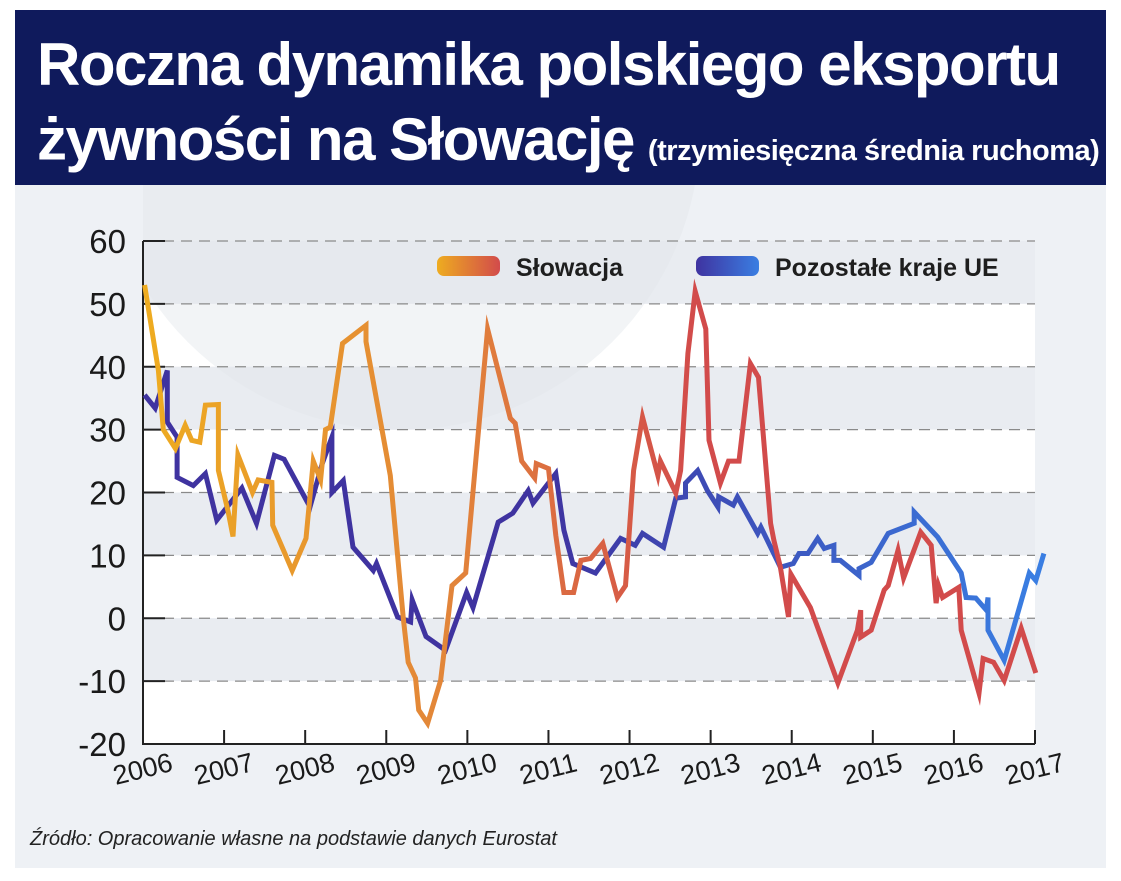 The image size is (1121, 881). I want to click on y-tick-label: 50, so click(107, 304).